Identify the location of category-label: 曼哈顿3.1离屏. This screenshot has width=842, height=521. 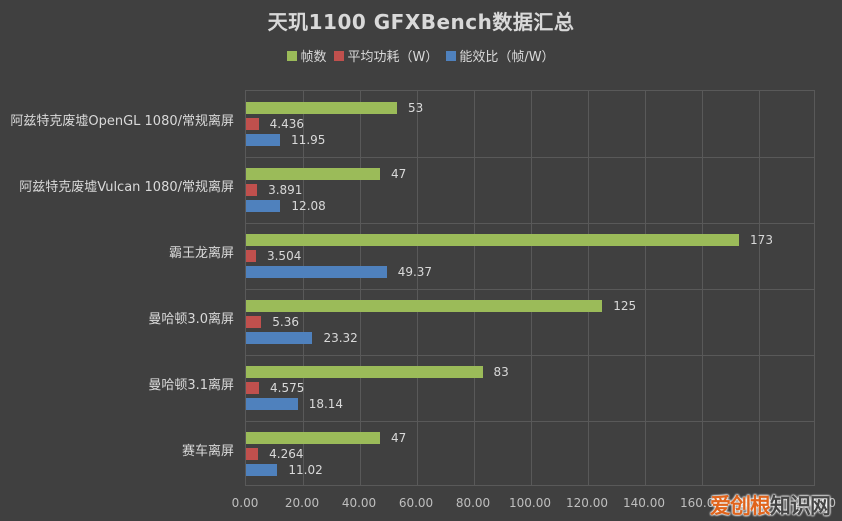
(191, 385).